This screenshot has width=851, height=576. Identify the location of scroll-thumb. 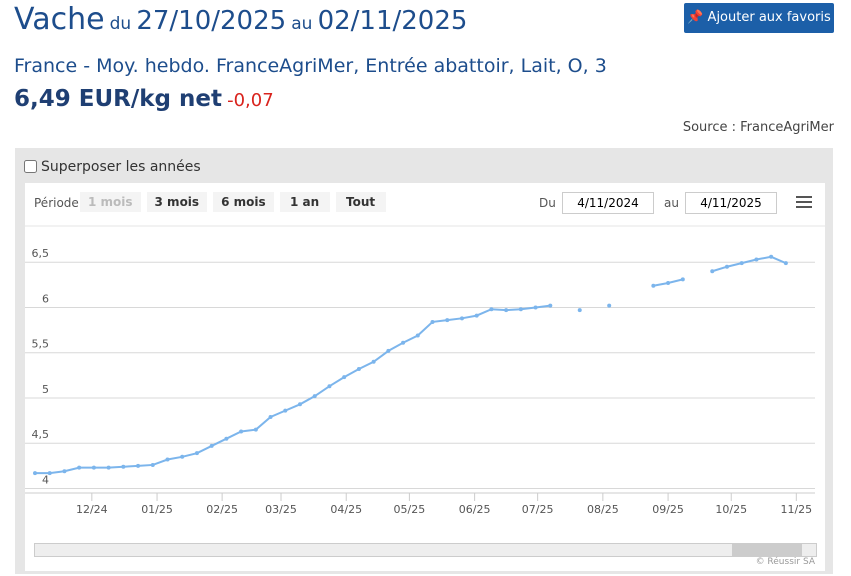
(767, 550).